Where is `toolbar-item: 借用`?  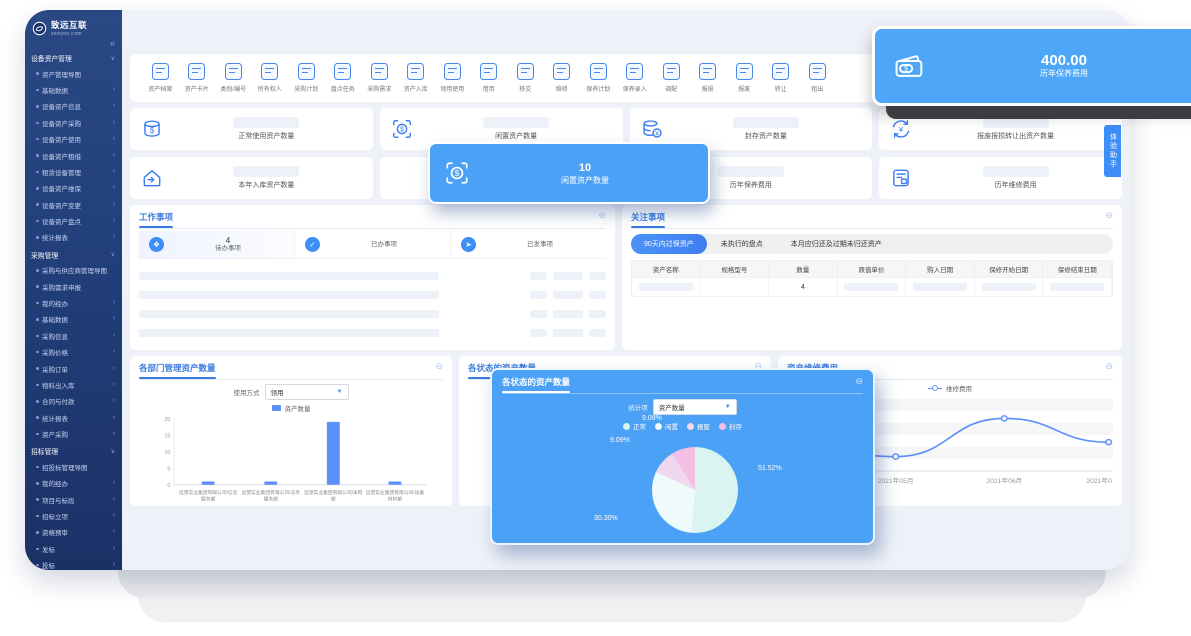 toolbar-item: 借用 is located at coordinates (489, 78).